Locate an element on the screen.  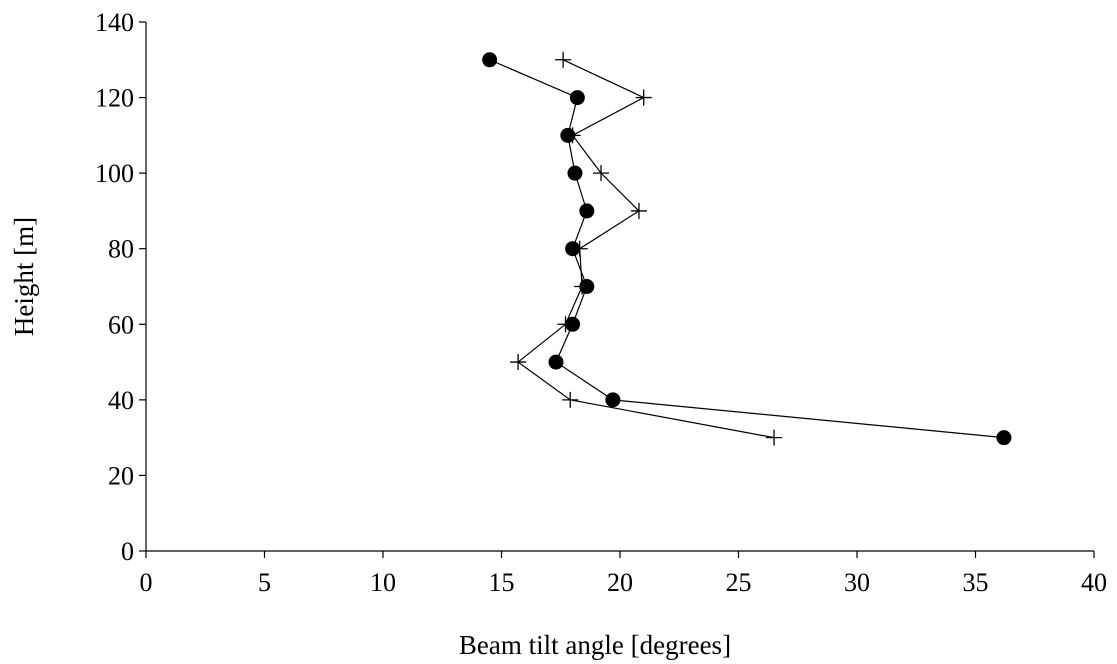
y-axis-ticks: 0 20 40 60 80 100 120 140 is located at coordinates (120, 287).